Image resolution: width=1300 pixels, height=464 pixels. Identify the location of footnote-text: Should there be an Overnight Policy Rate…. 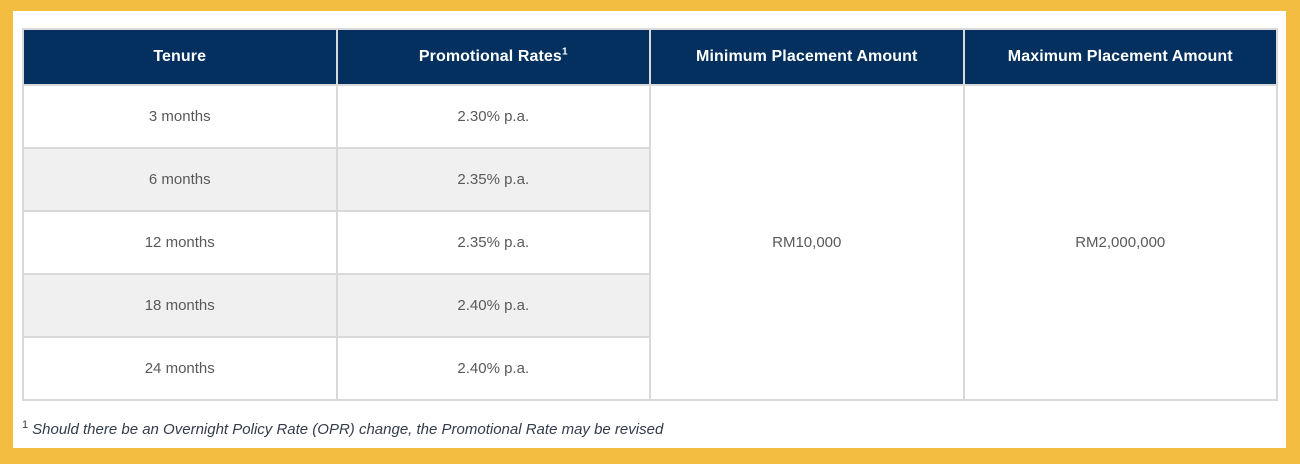
(348, 429).